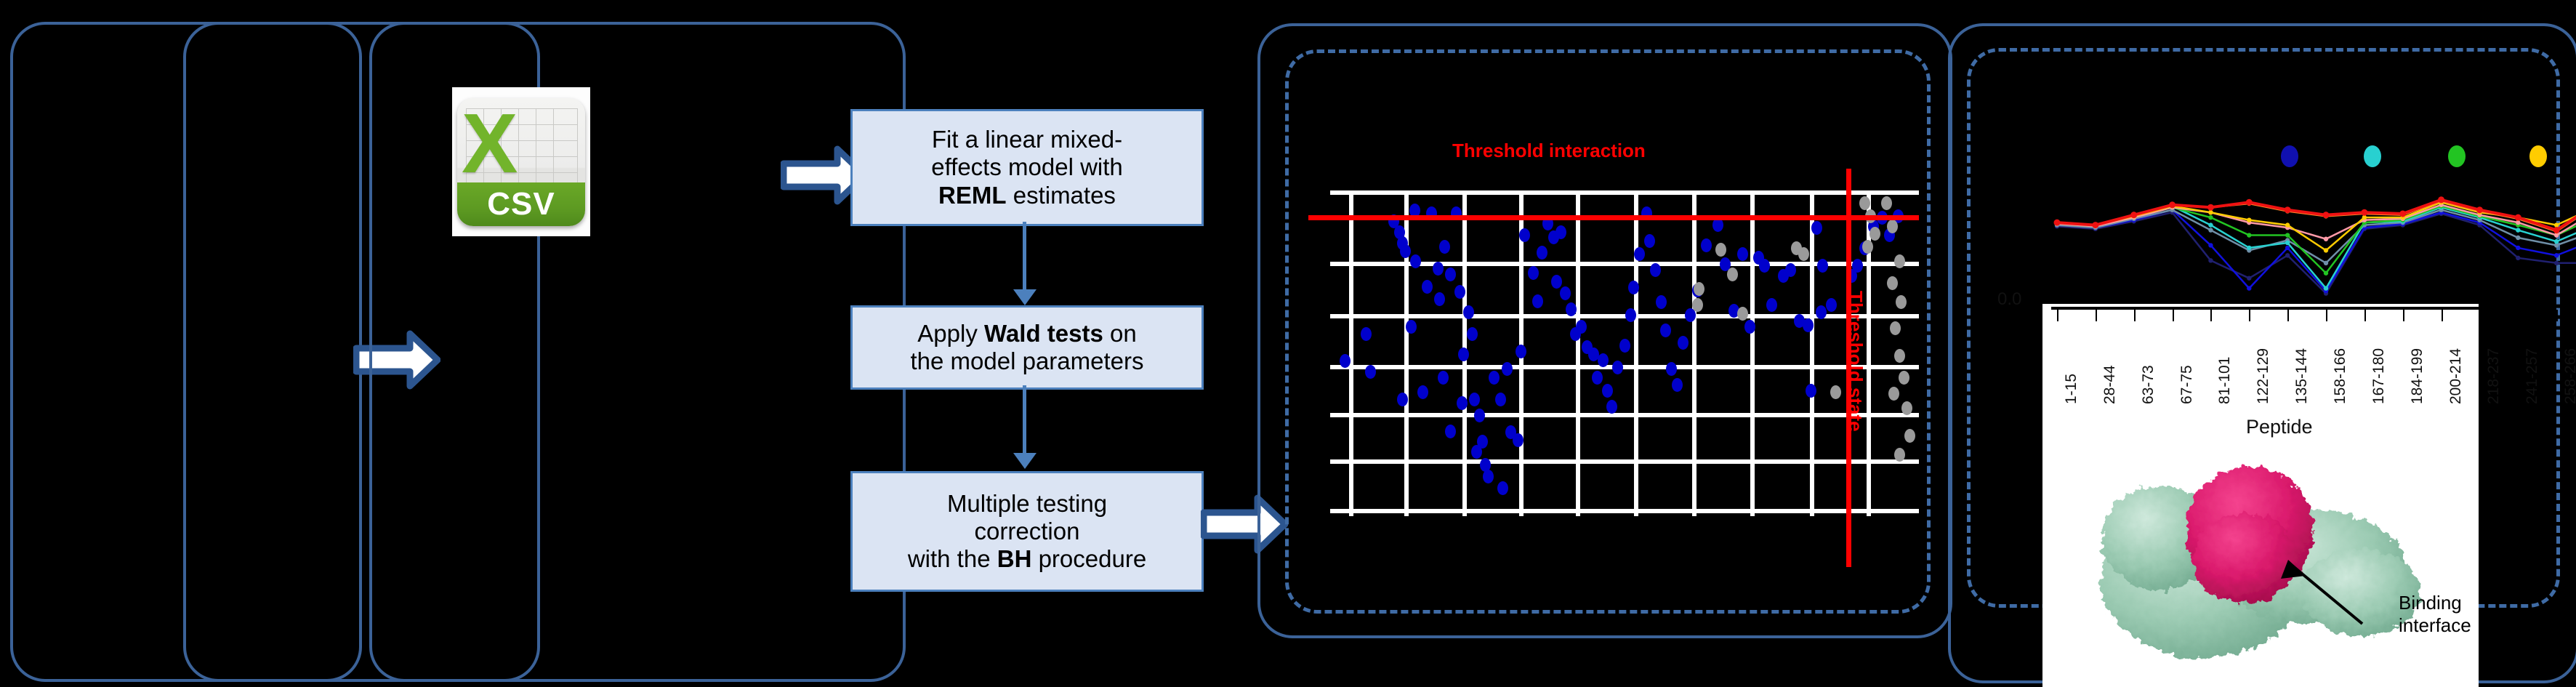  I want to click on x-axis-tick-label: 135-144, so click(2302, 375).